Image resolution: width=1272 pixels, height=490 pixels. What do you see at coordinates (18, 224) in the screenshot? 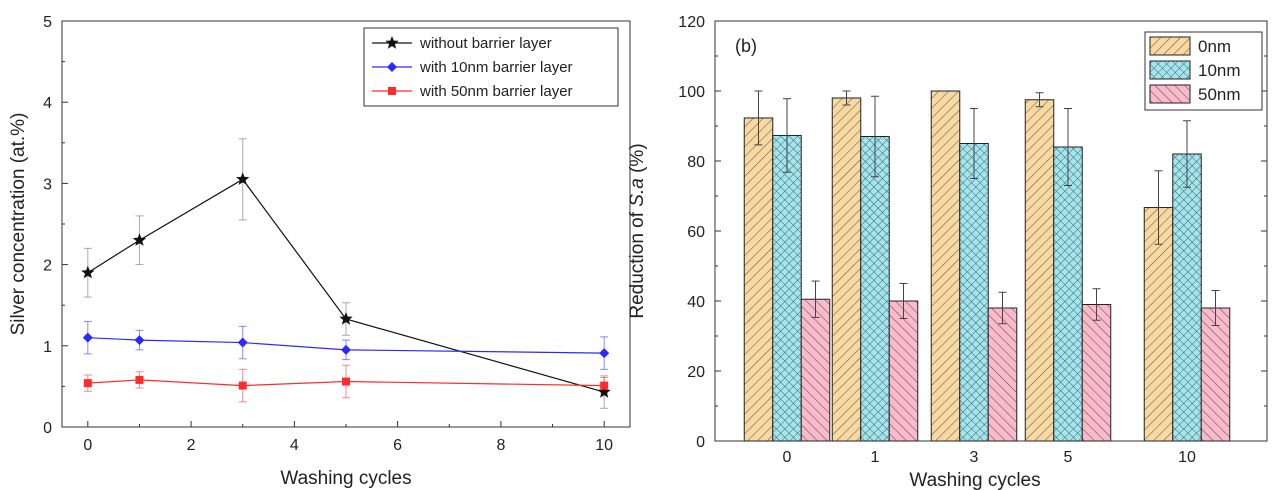
I see `left-y-axis-label: Silver concentration (at.%)` at bounding box center [18, 224].